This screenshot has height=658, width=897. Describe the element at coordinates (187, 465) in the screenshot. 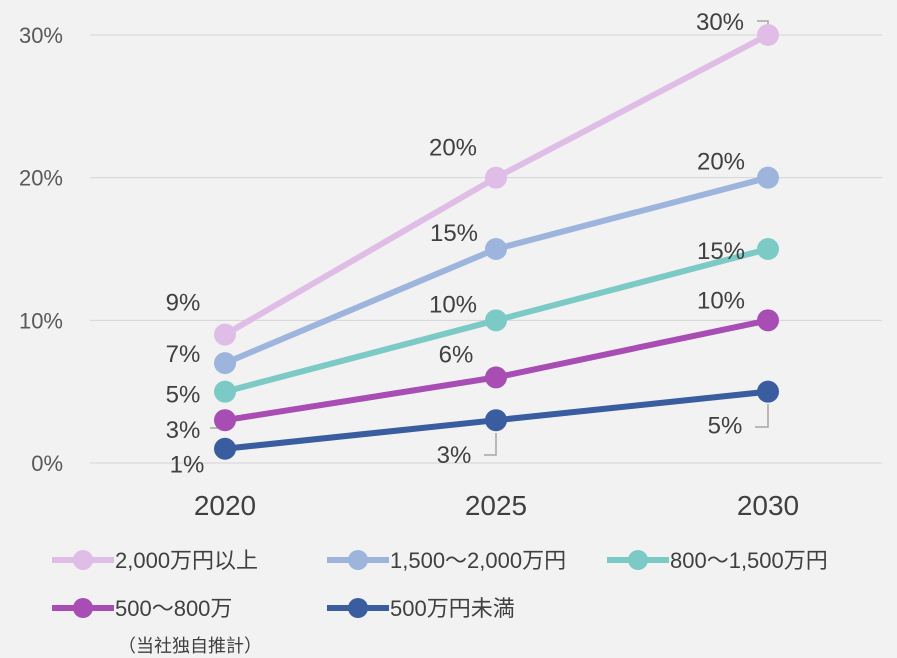

I see `data-label: 1%` at that location.